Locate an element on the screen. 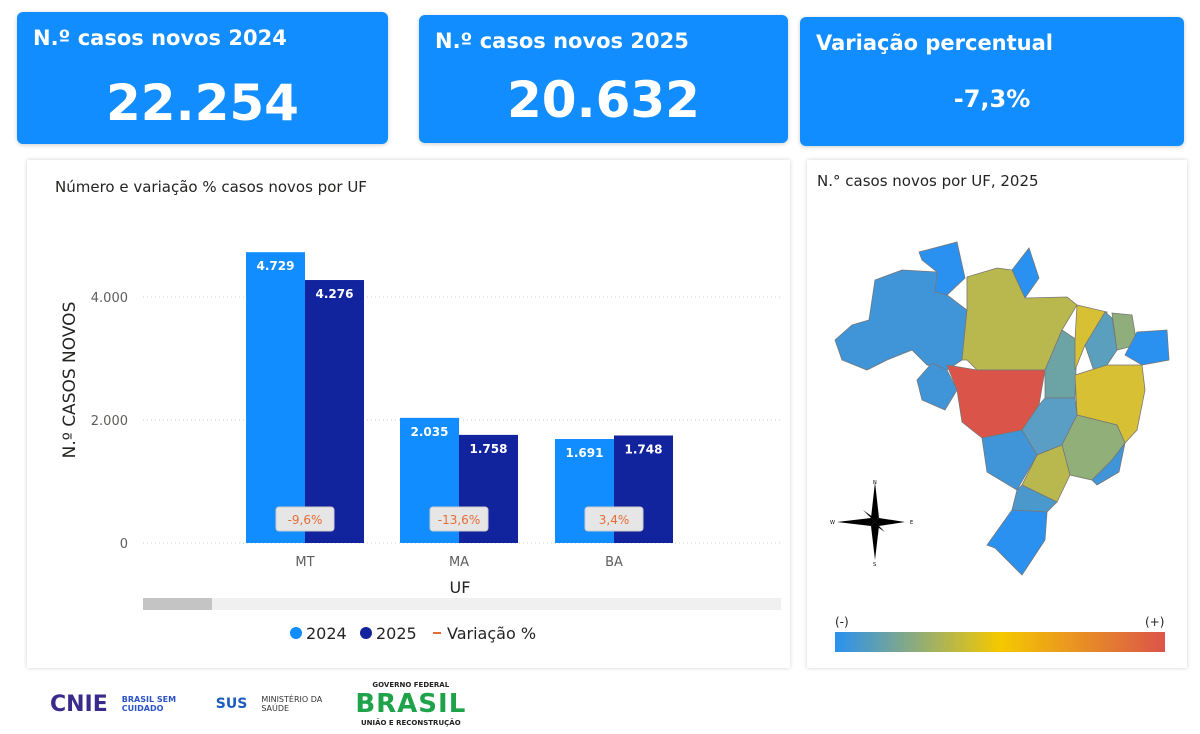  logo-brasil: BRASIL is located at coordinates (411, 704).